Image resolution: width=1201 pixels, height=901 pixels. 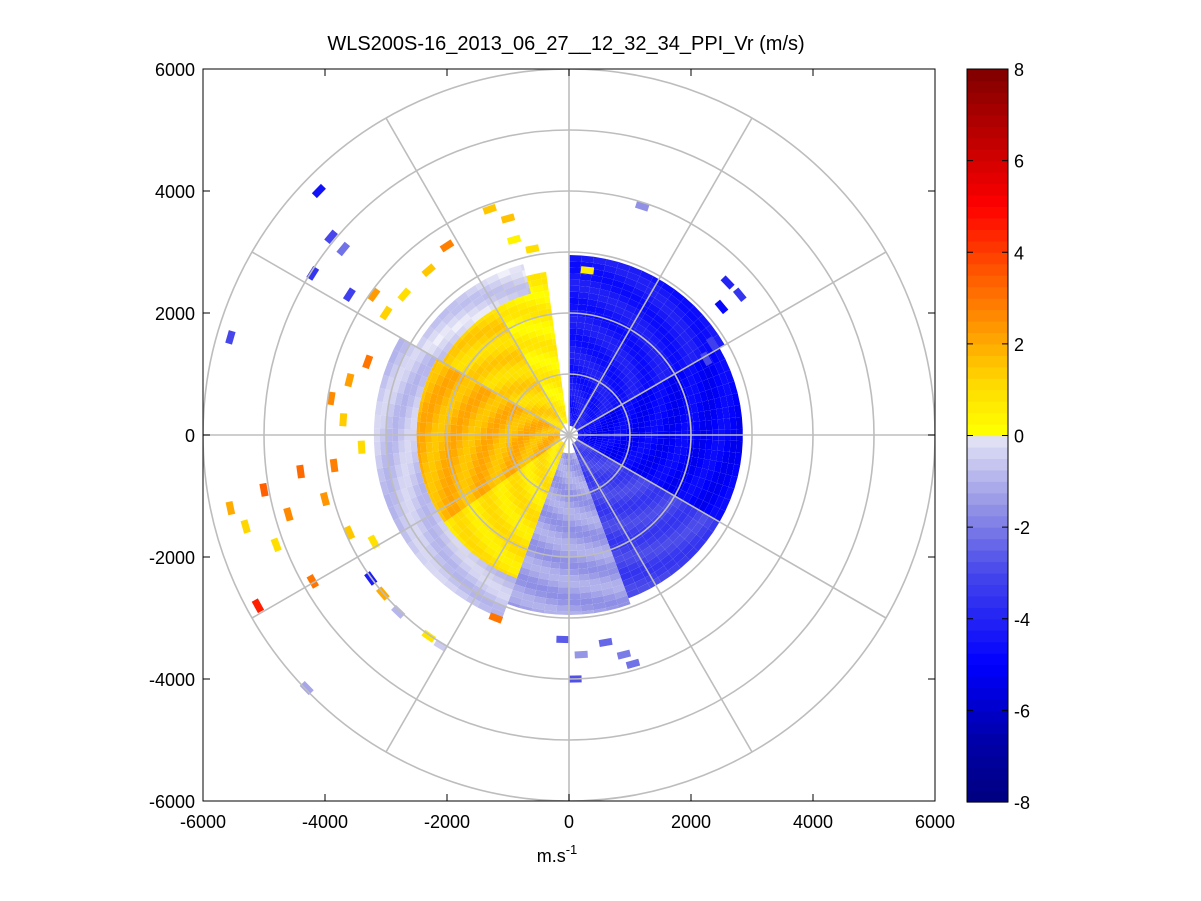 What do you see at coordinates (386, 313) in the screenshot?
I see `scatter-return` at bounding box center [386, 313].